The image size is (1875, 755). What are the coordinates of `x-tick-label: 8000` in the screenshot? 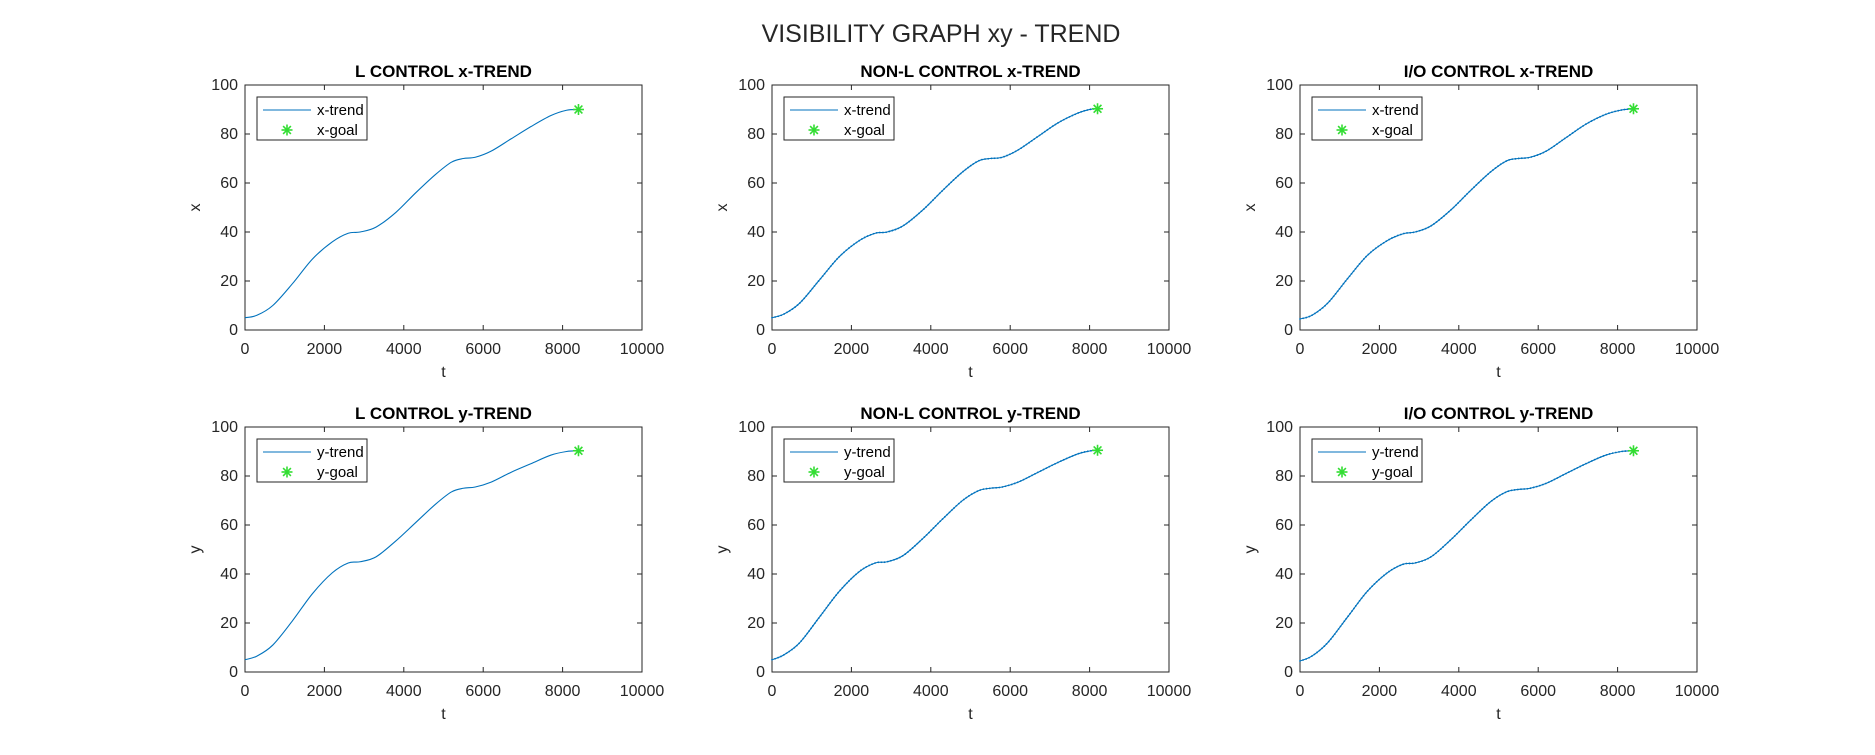 It's located at (1618, 691).